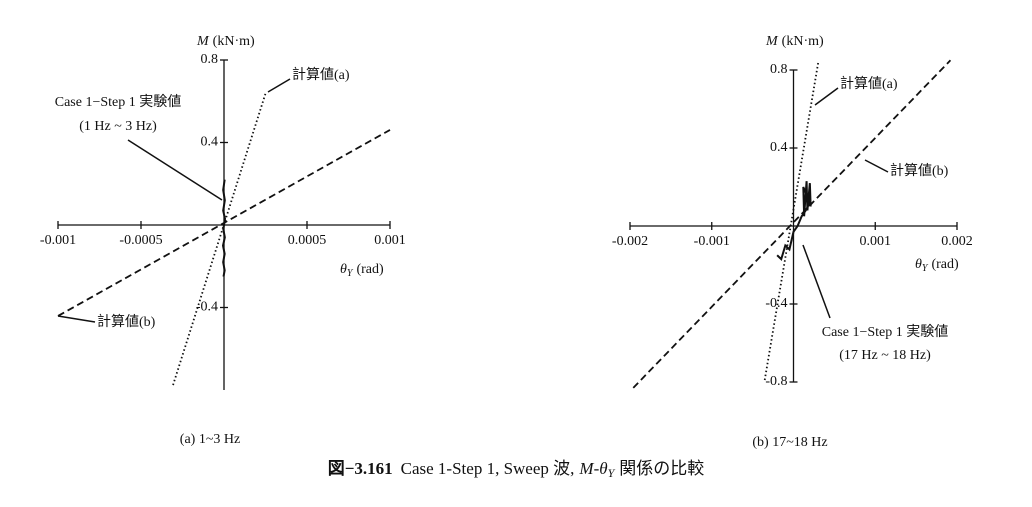 Image resolution: width=1032 pixels, height=507 pixels. What do you see at coordinates (957, 241) in the screenshot?
I see `x-tick-label: 0.002` at bounding box center [957, 241].